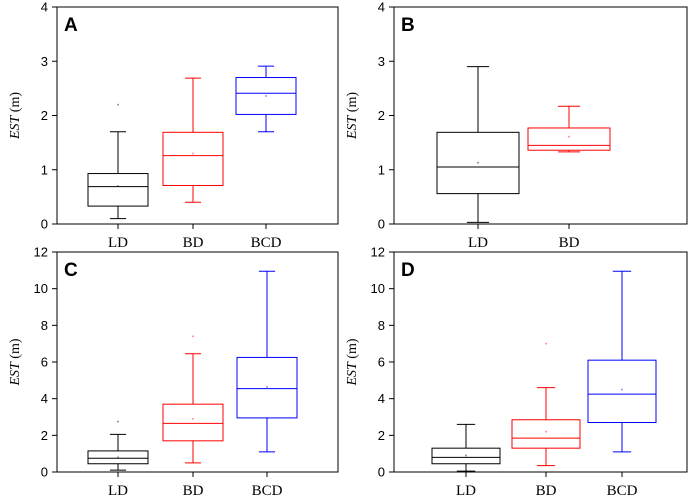 The height and width of the screenshot is (499, 699). I want to click on panel-letter: A, so click(71, 25).